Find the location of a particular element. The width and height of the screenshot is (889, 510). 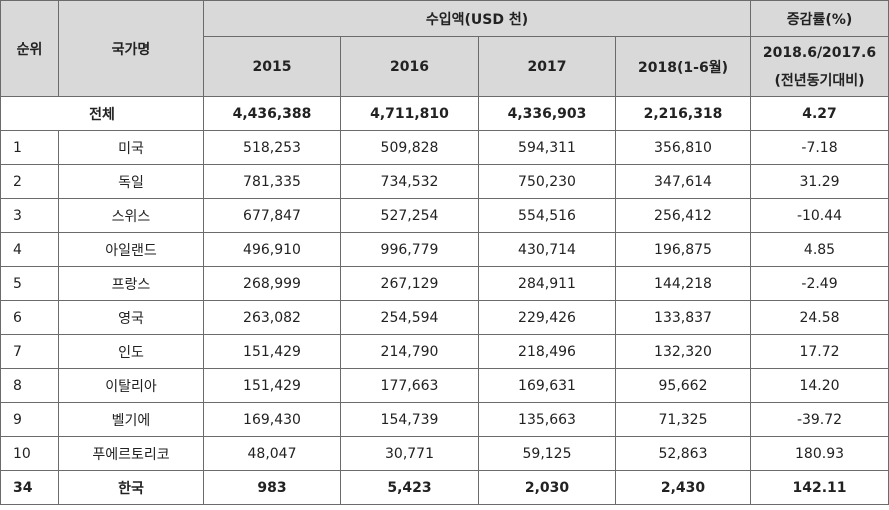

cell-change: 14.20 is located at coordinates (819, 385).